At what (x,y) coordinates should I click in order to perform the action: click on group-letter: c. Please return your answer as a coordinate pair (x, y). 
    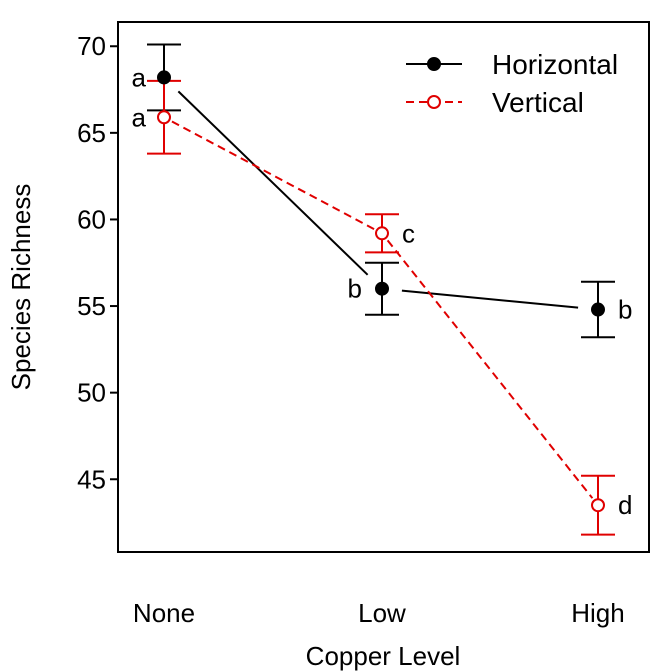
    Looking at the image, I should click on (408, 233).